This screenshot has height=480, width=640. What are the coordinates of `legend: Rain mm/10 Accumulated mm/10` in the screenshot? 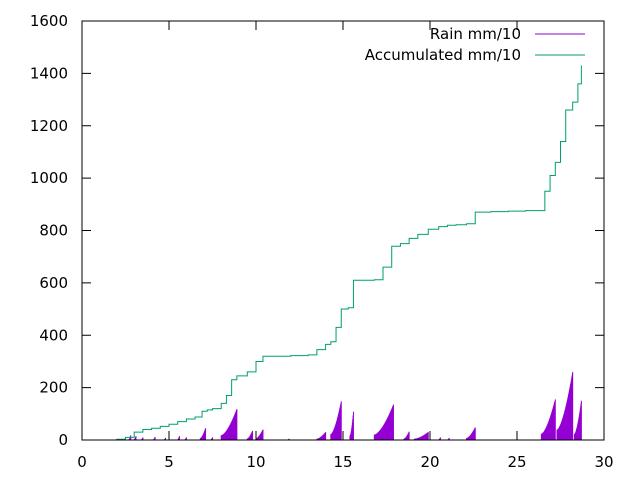 It's located at (475, 44).